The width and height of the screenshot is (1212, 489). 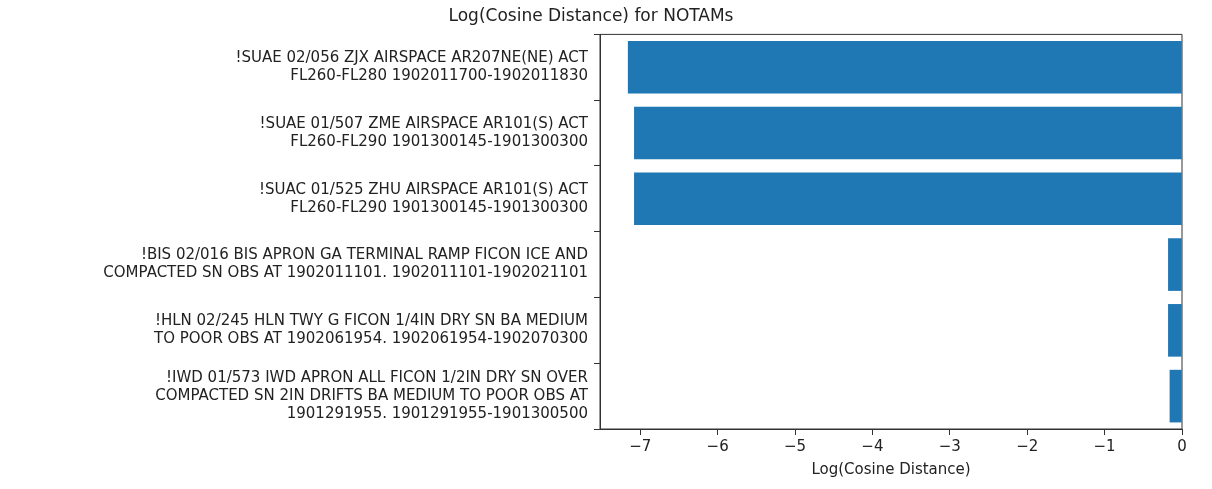 What do you see at coordinates (424, 131) in the screenshot?
I see `y-tick-label: !SUAE 01/507 ZME AIRSPACE AR101(S) ACT FL260-FL290 1901300145-1901300300` at bounding box center [424, 131].